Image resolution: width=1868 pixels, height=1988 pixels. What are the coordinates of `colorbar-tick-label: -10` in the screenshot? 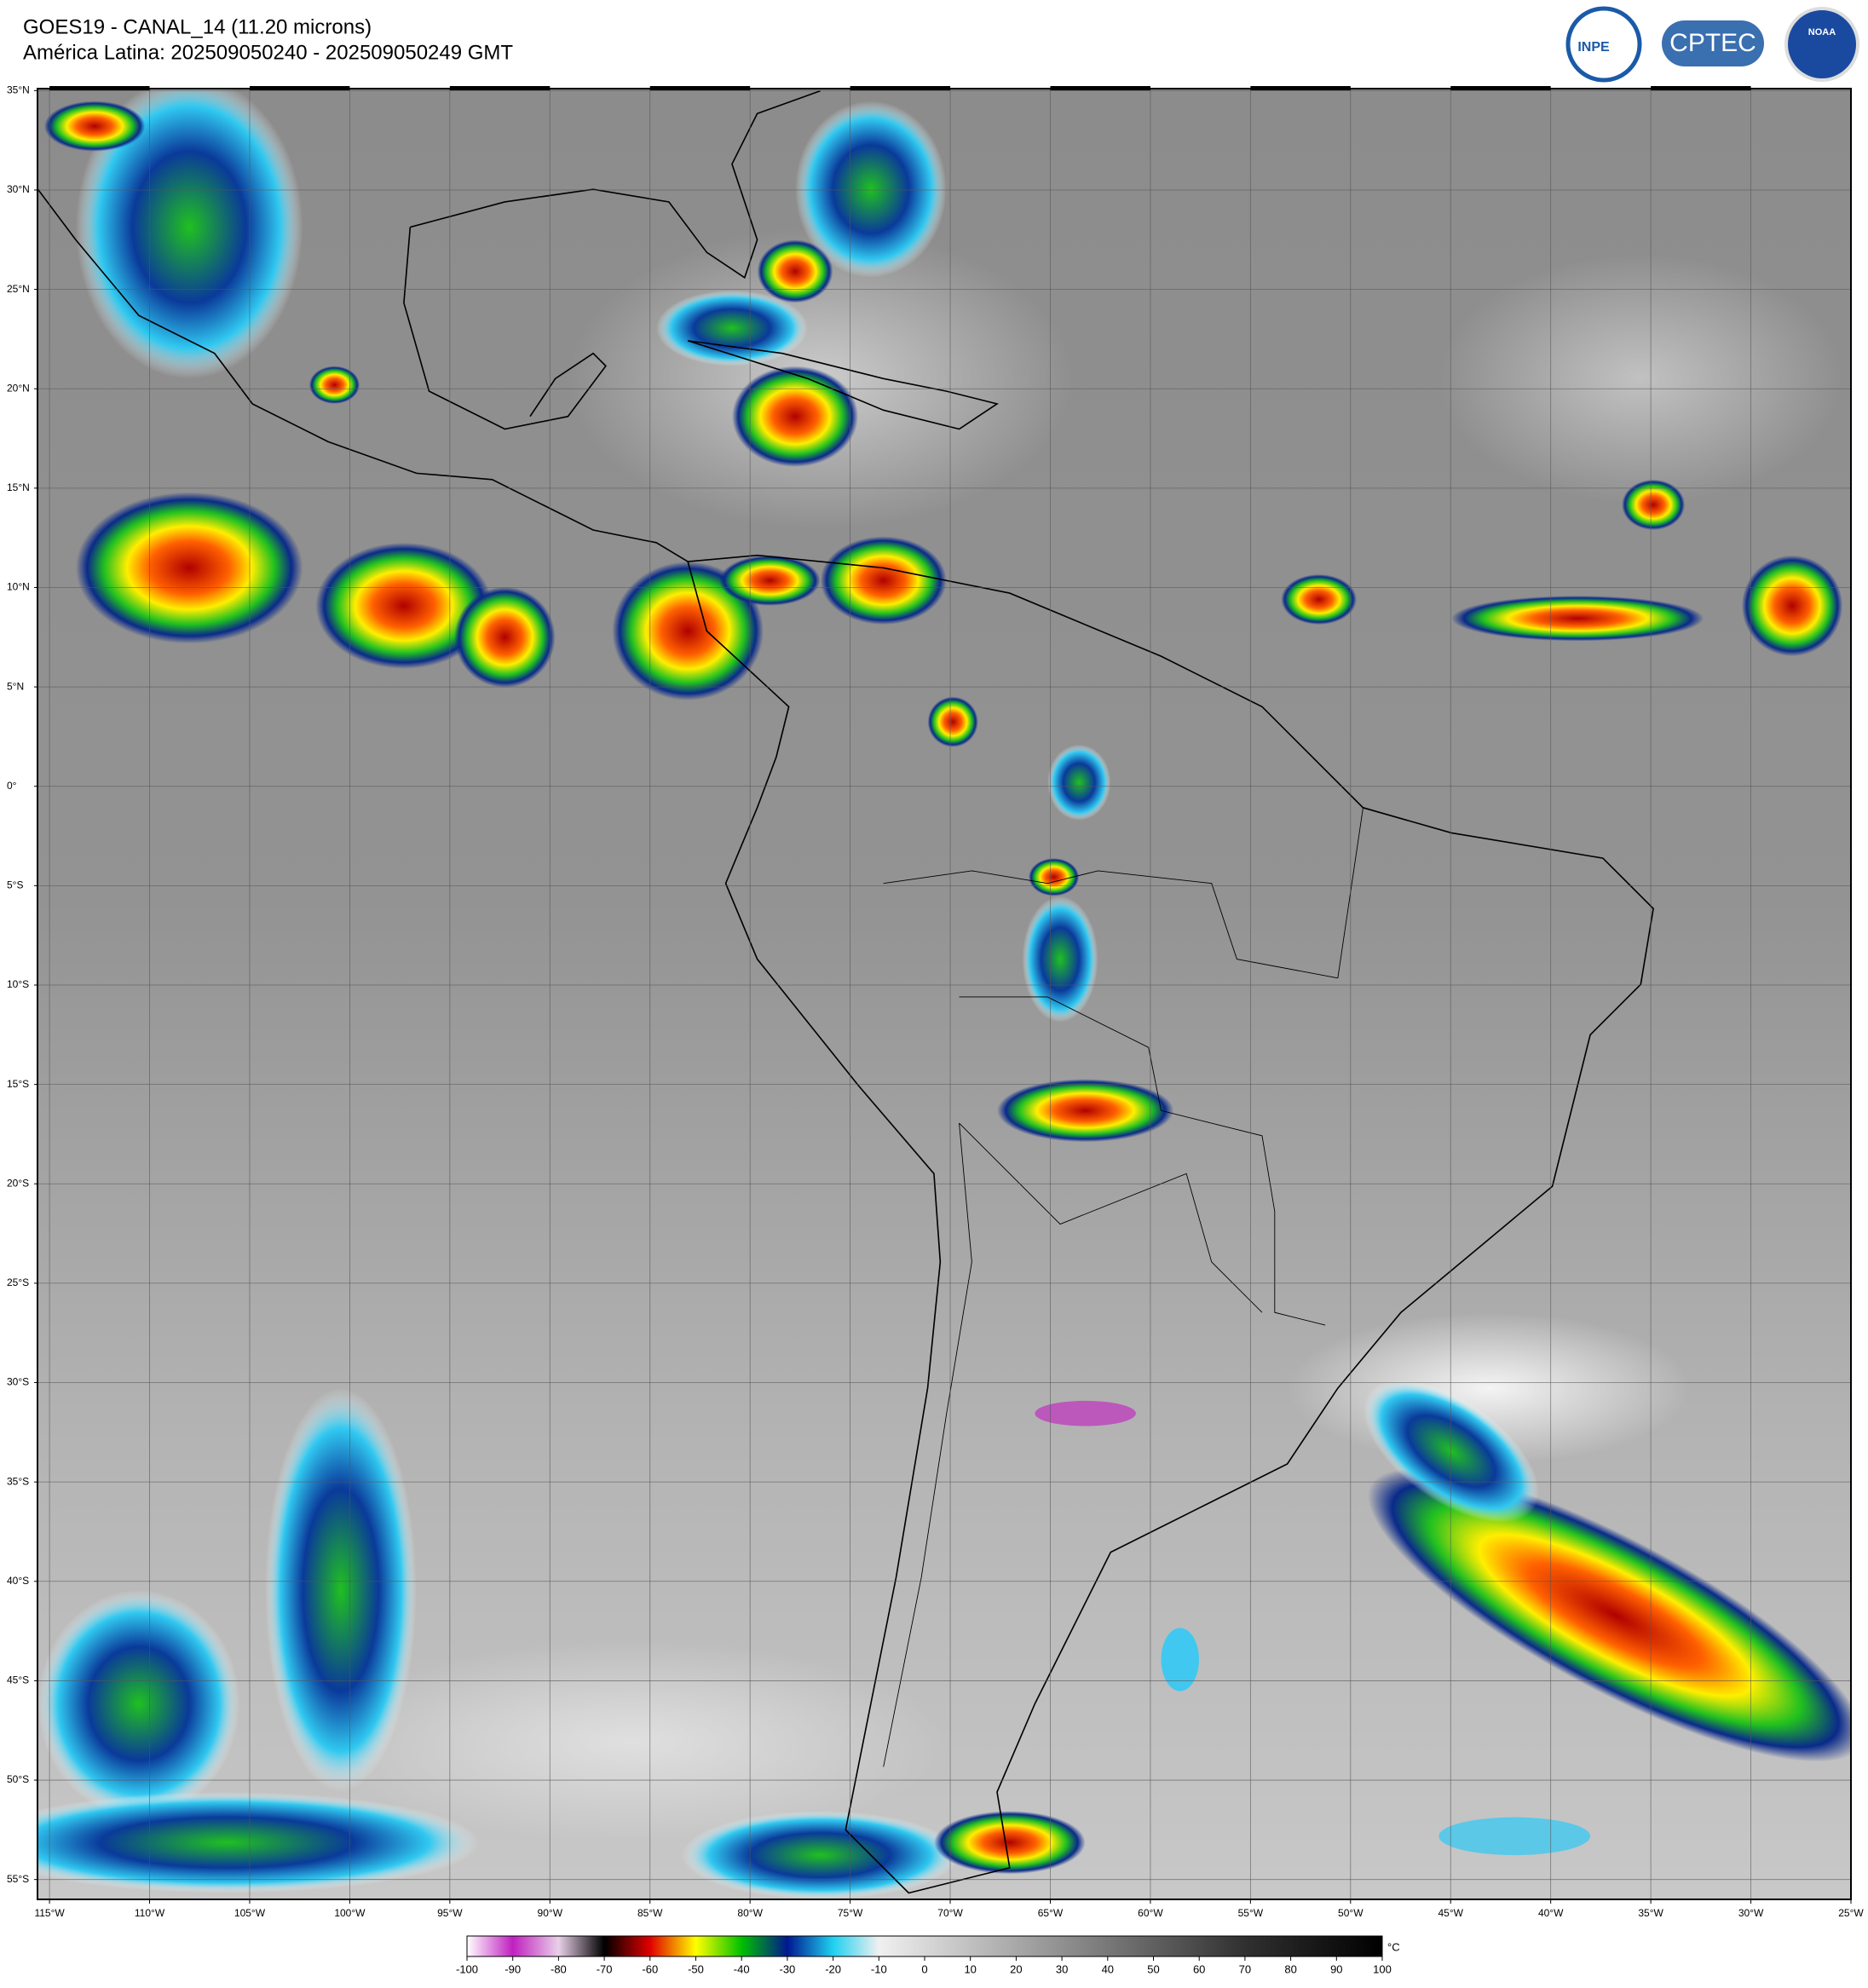 It's located at (879, 1968).